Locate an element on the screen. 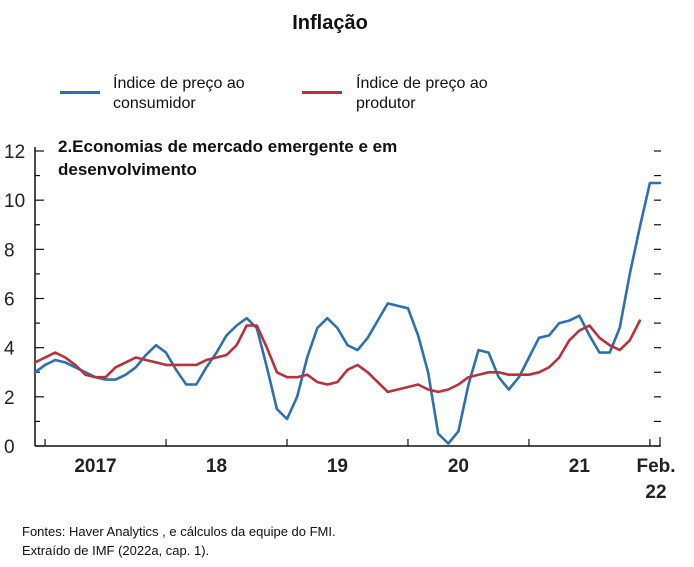 The height and width of the screenshot is (567, 694). x-tick-label: Feb. is located at coordinates (655, 466).